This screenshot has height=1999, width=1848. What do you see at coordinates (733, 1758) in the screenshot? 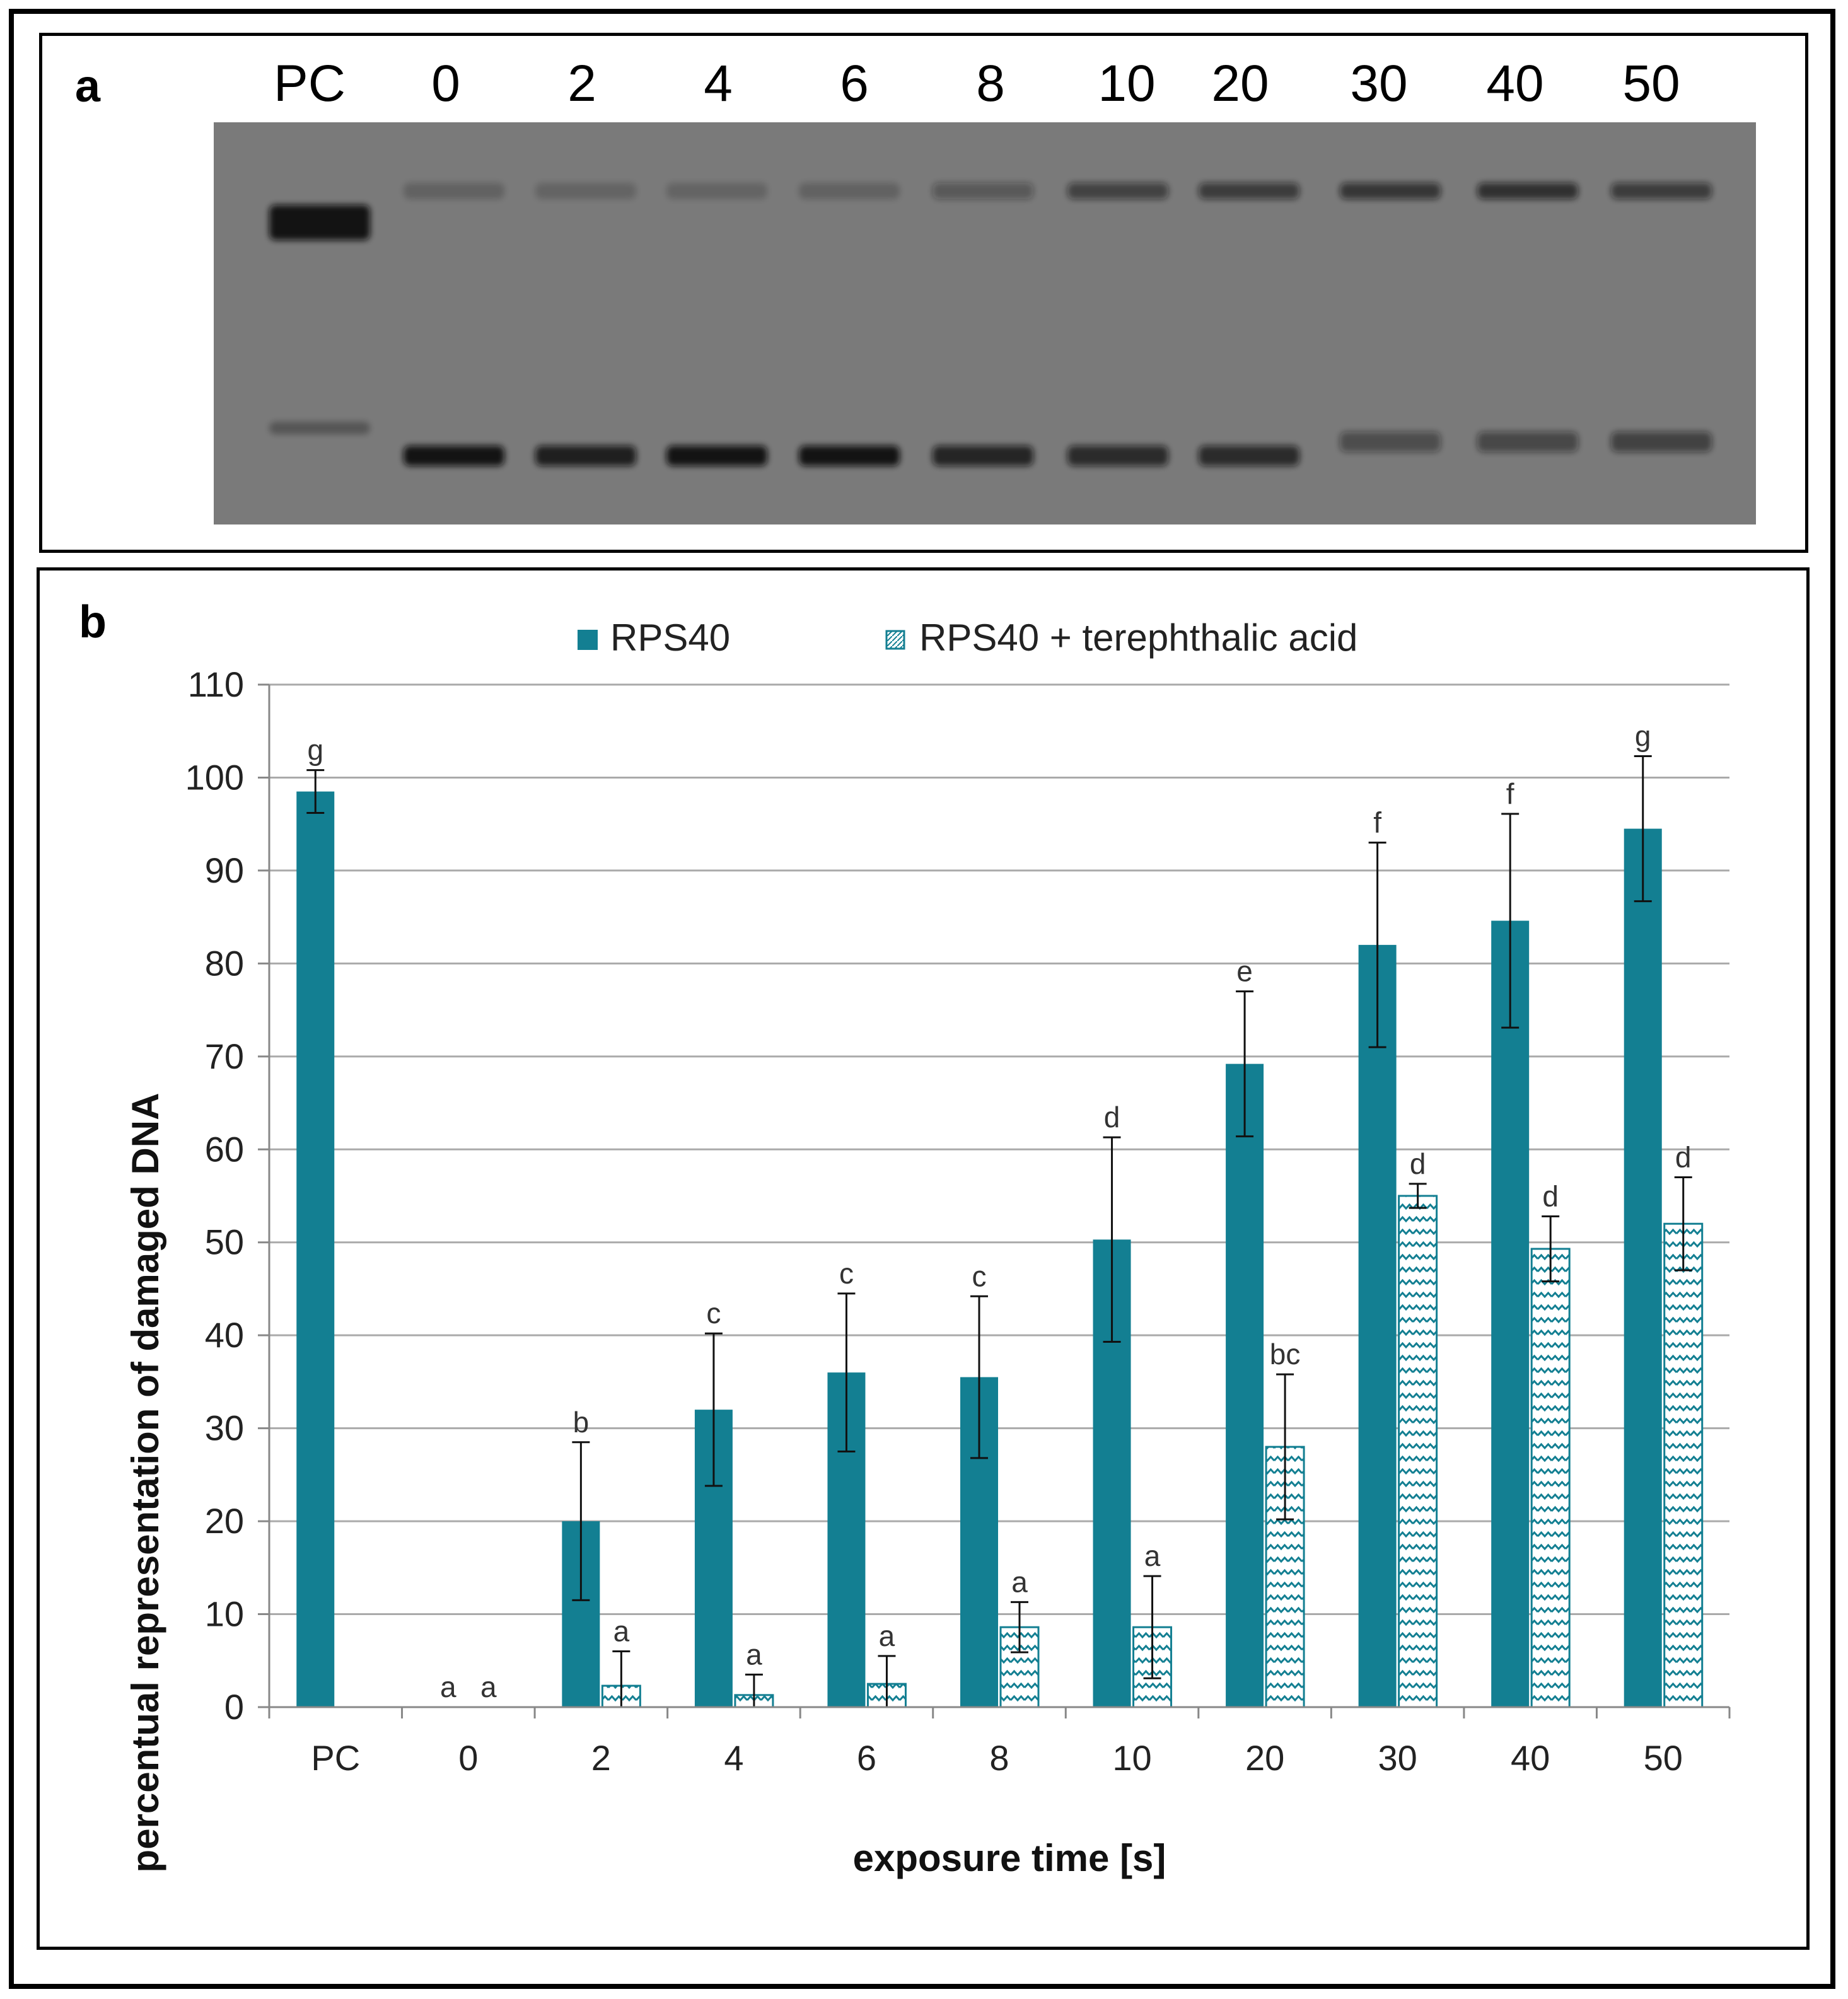
I see `x-tick-label: 4` at bounding box center [733, 1758].